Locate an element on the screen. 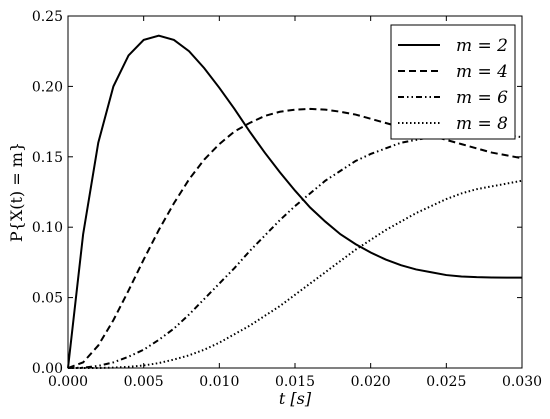 Image resolution: width=550 pixels, height=419 pixels. y-tick-label: 0.05 is located at coordinates (47, 299).